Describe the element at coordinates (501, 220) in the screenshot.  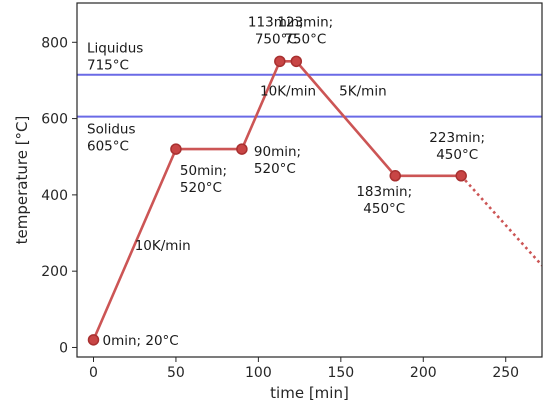
I see `cooling-extrapolation-line` at that location.